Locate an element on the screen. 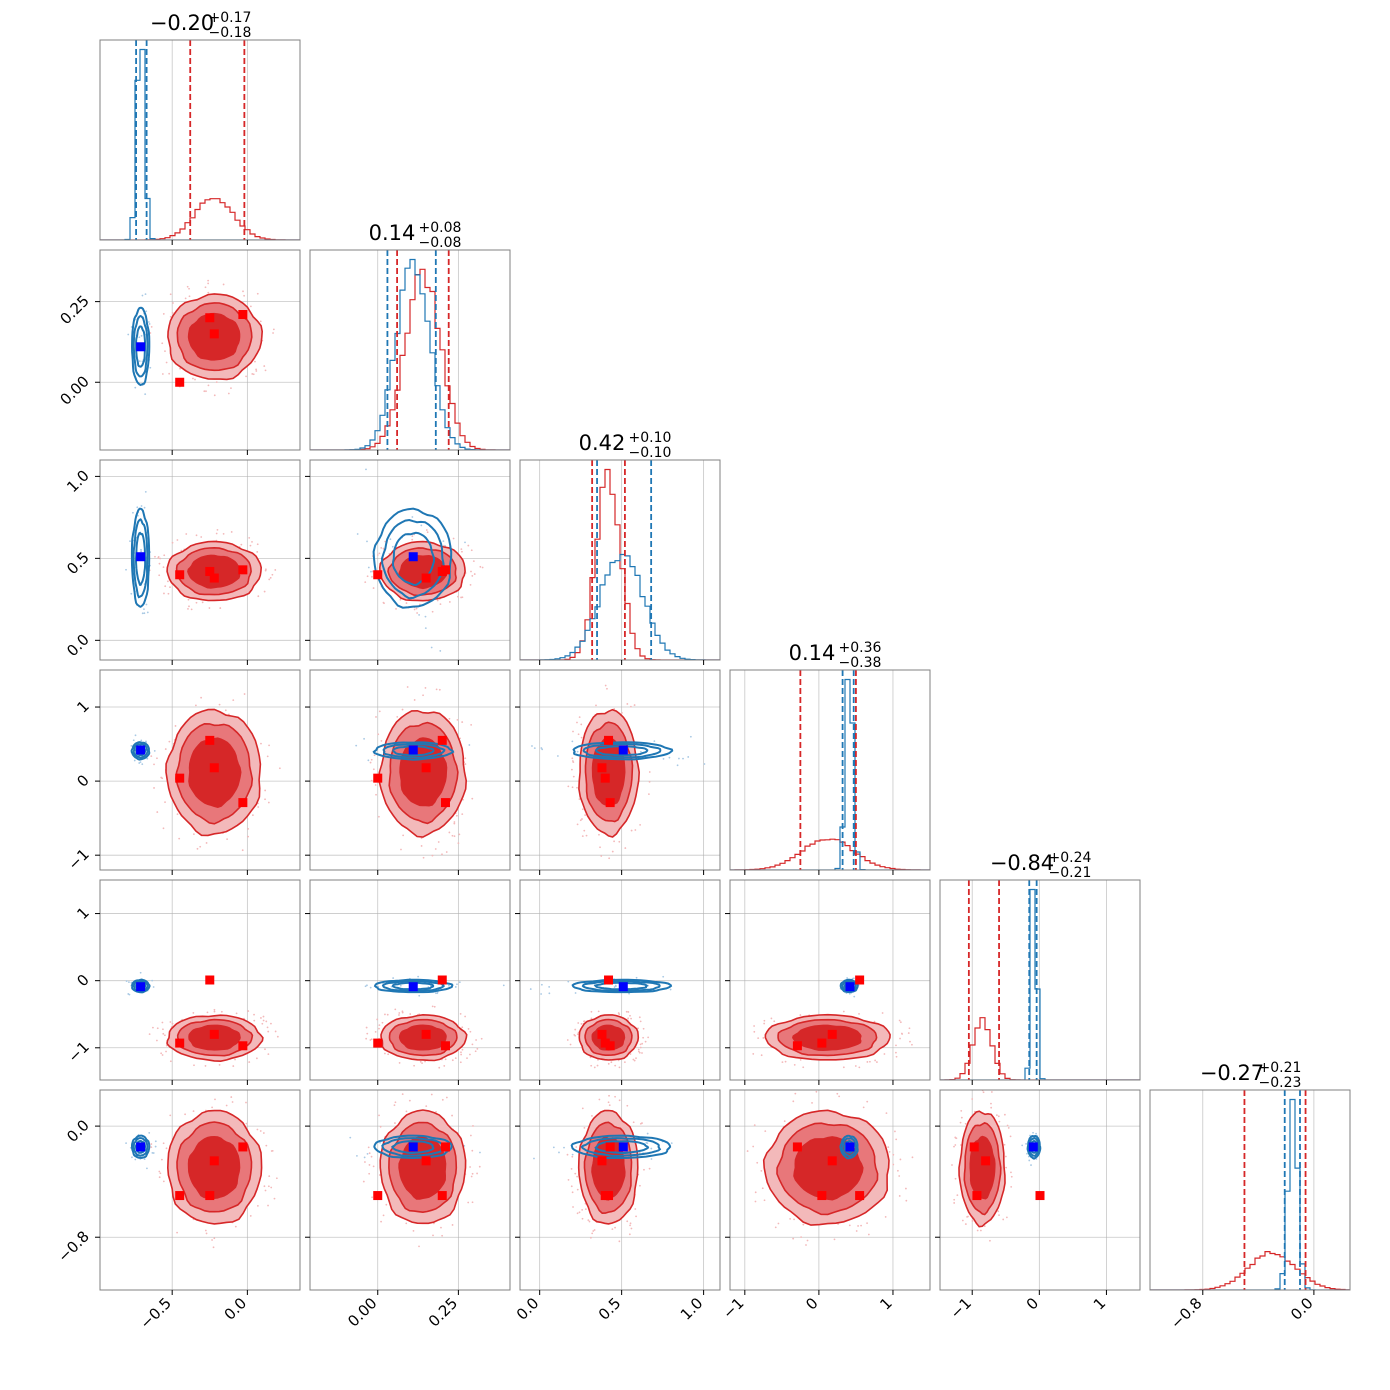 Image resolution: width=1390 pixels, height=1390 pixels. title-plus: +0.24 is located at coordinates (1070, 858).